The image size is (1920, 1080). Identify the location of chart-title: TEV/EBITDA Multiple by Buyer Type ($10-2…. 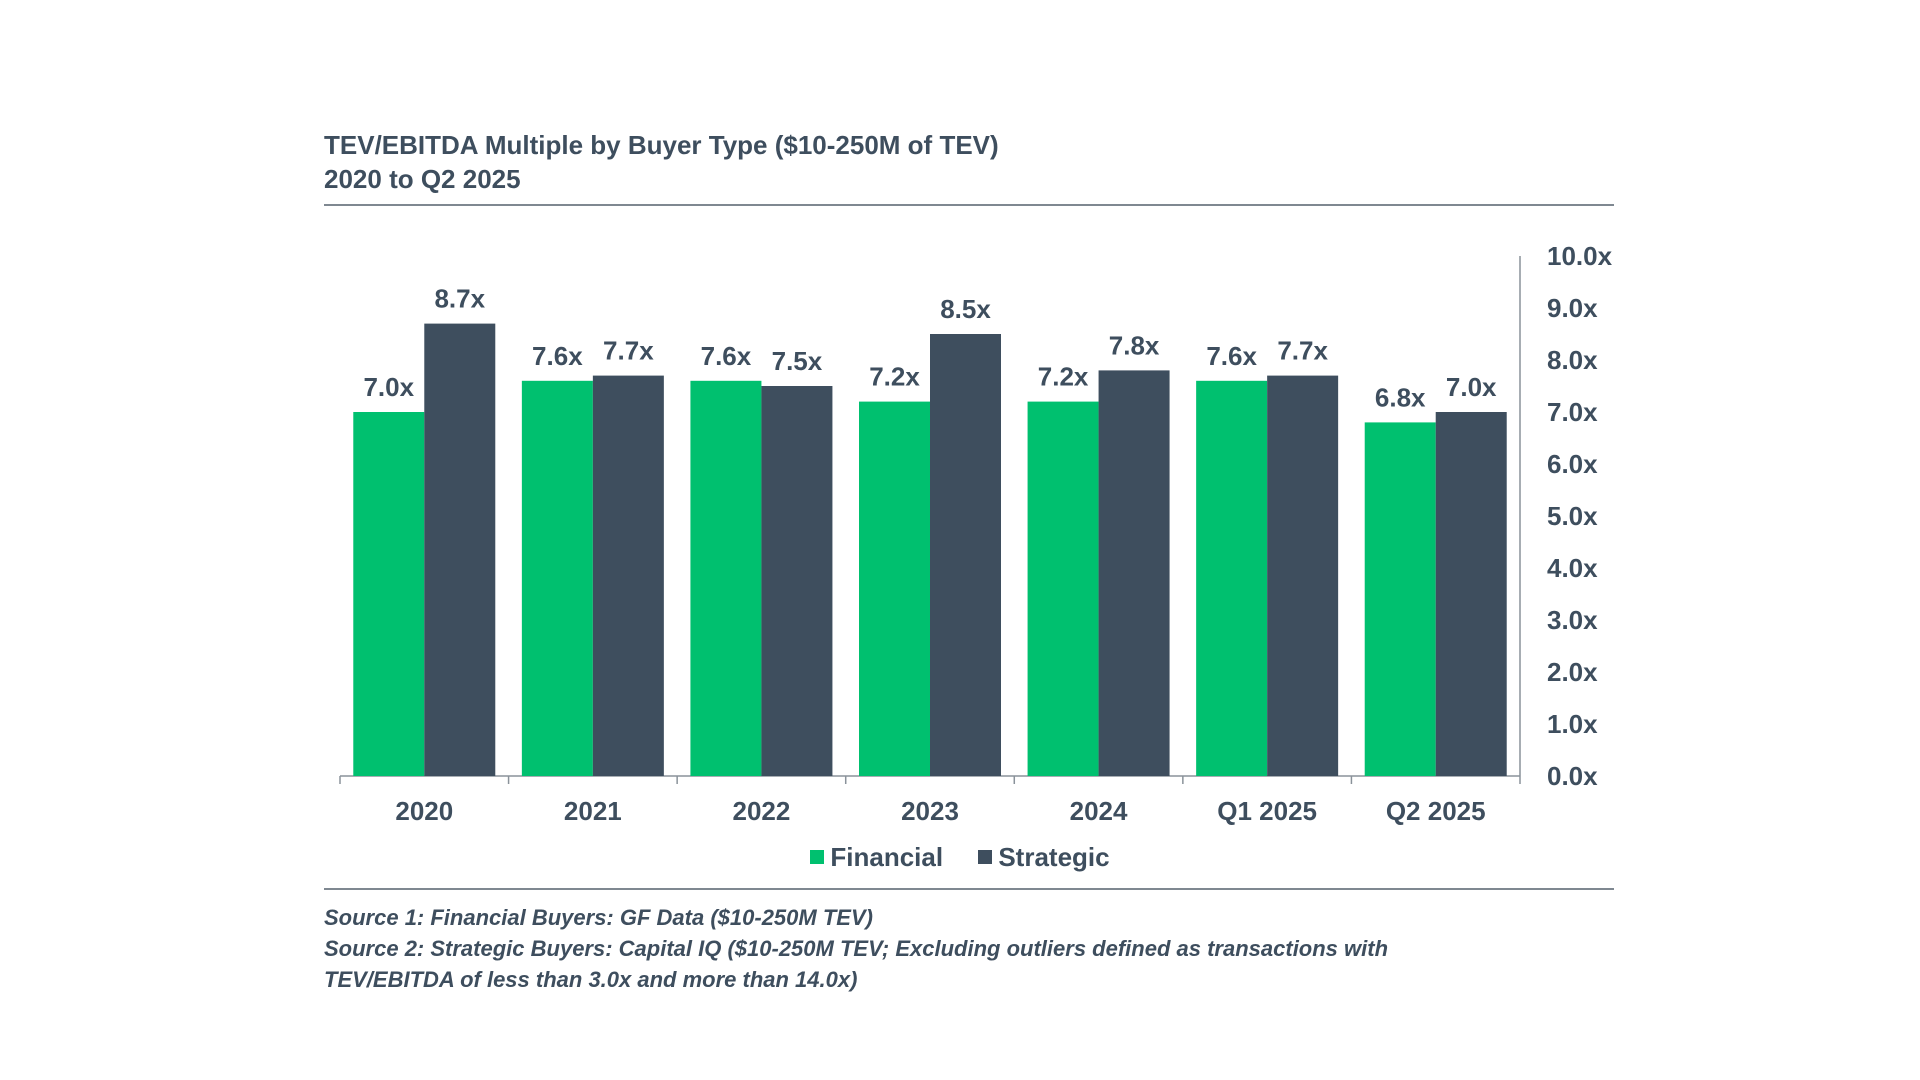
(661, 145).